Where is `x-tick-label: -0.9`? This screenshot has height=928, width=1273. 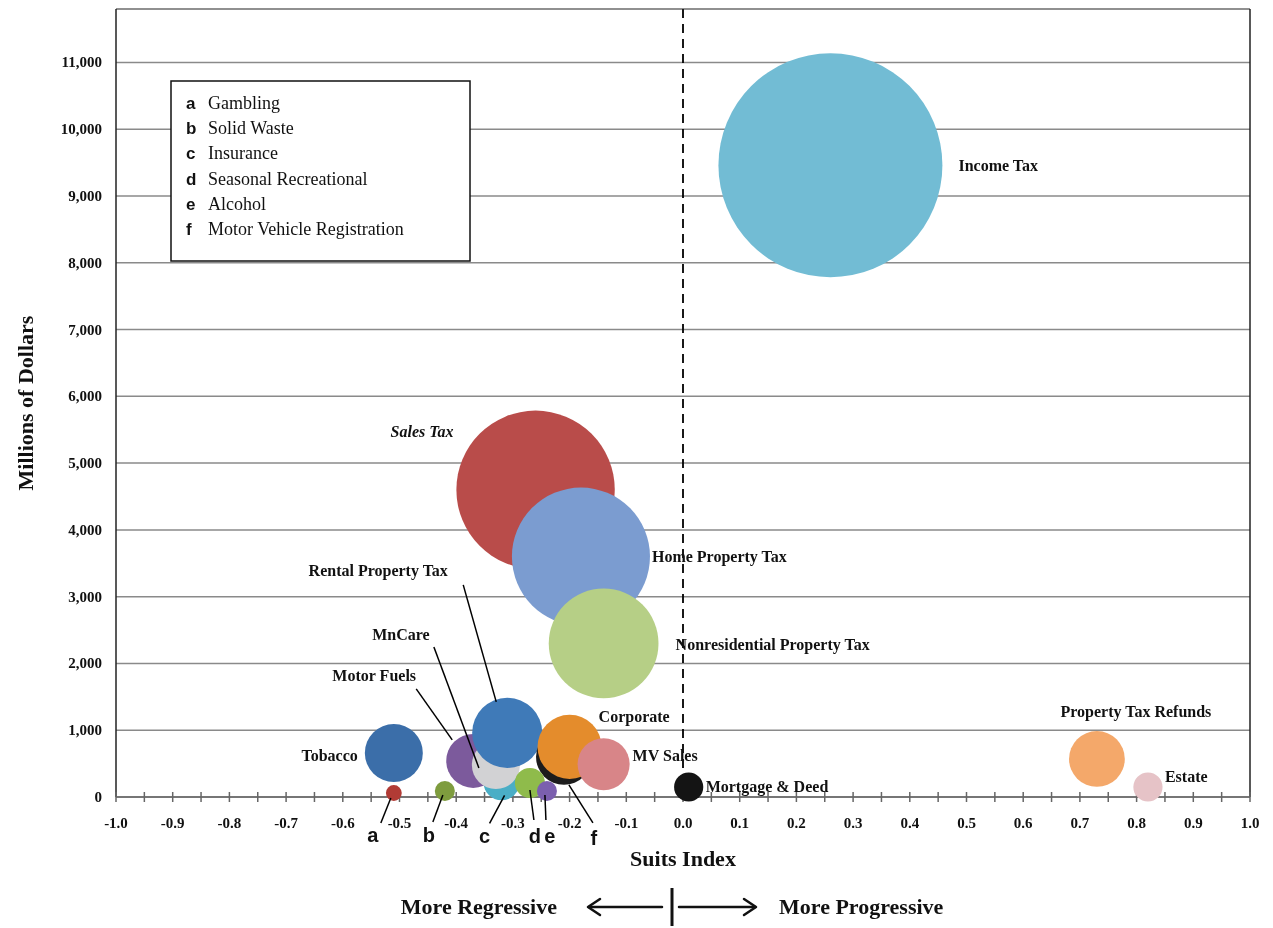
x-tick-label: -0.9 is located at coordinates (172, 823).